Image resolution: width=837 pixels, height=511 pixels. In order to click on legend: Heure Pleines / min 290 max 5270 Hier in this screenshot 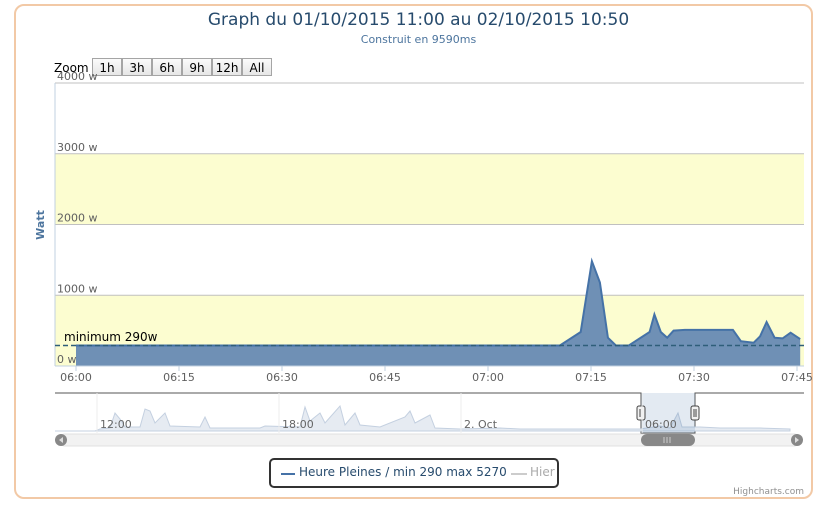, I will do `click(414, 473)`.